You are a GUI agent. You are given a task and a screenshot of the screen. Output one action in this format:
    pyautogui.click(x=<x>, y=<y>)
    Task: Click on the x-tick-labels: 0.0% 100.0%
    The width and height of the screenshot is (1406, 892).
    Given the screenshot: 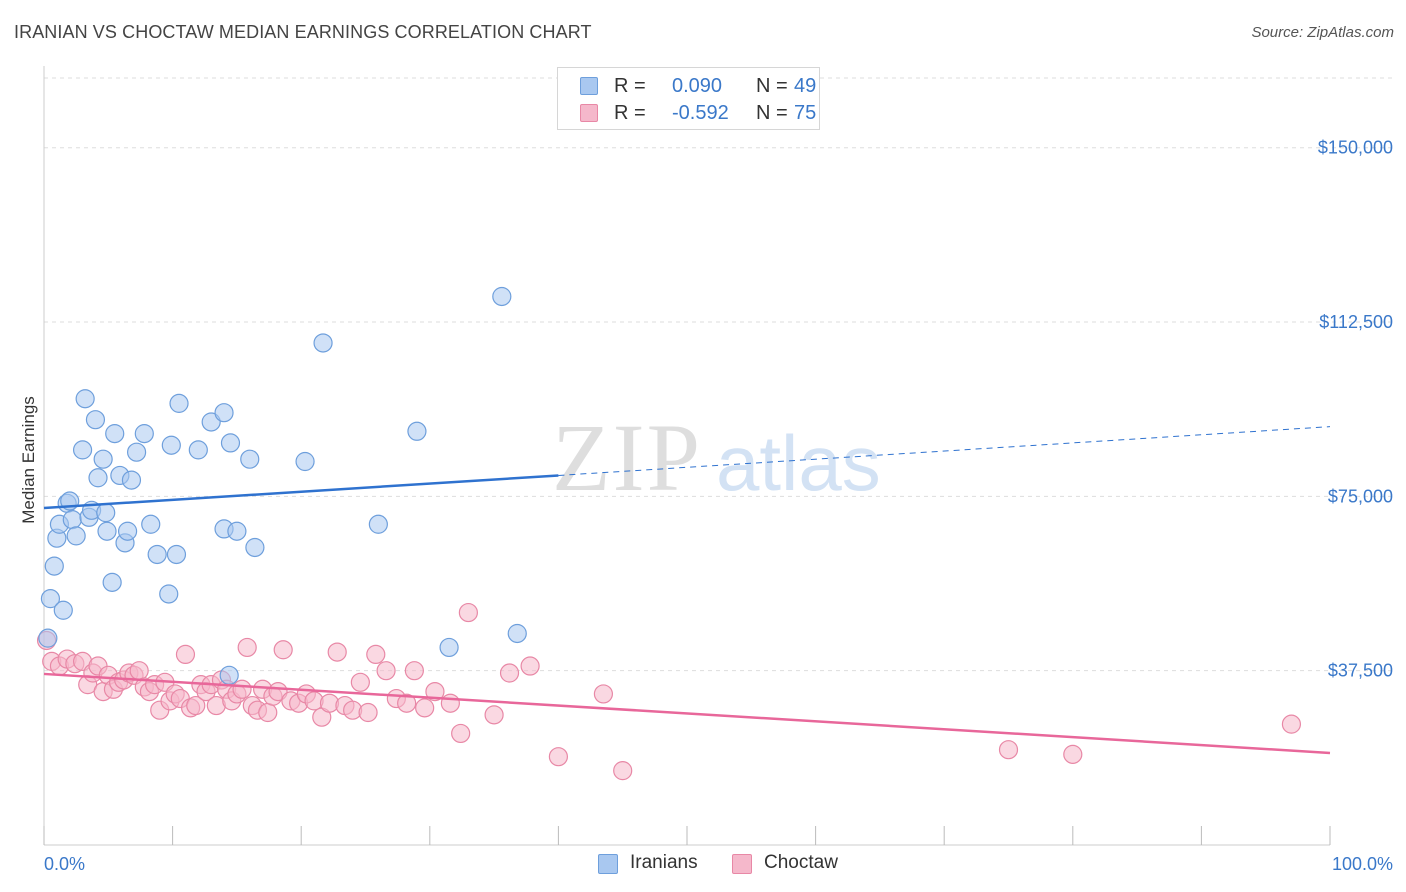 What is the action you would take?
    pyautogui.click(x=718, y=864)
    